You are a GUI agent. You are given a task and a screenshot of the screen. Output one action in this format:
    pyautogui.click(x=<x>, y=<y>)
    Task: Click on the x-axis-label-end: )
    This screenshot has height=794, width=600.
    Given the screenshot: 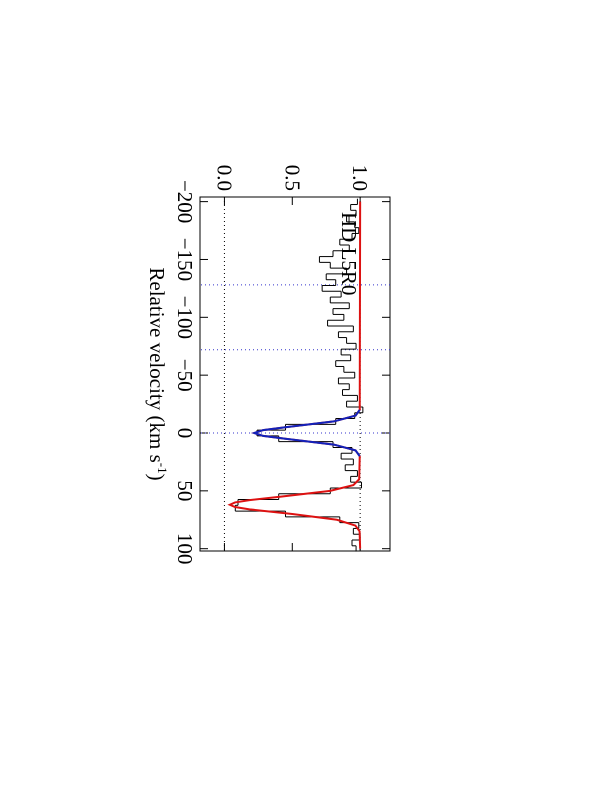 What is the action you would take?
    pyautogui.click(x=157, y=477)
    